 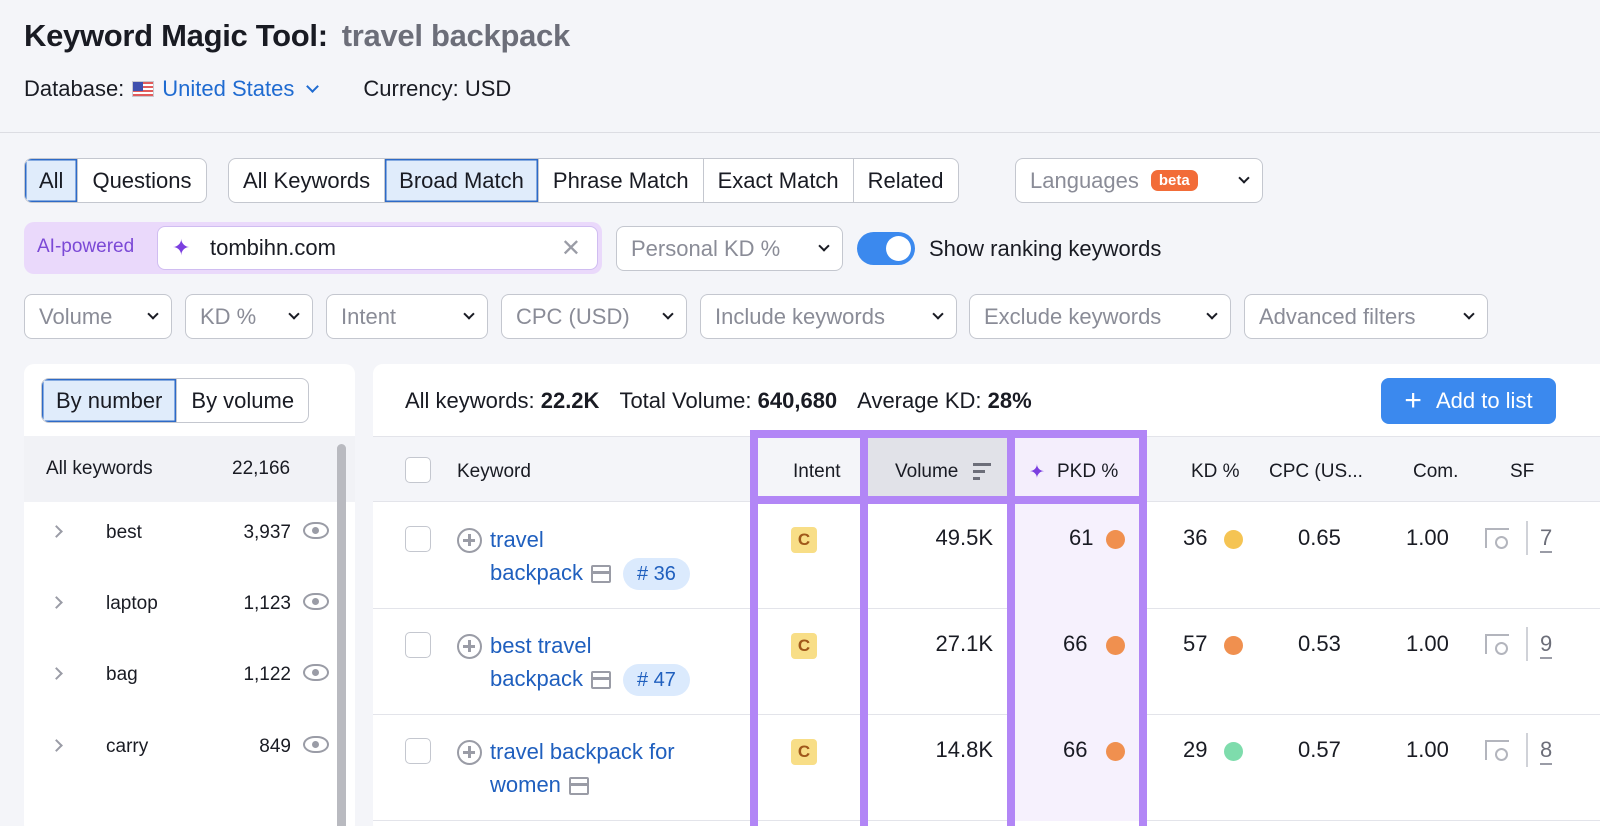 What do you see at coordinates (517, 539) in the screenshot?
I see `keyword-text: travel` at bounding box center [517, 539].